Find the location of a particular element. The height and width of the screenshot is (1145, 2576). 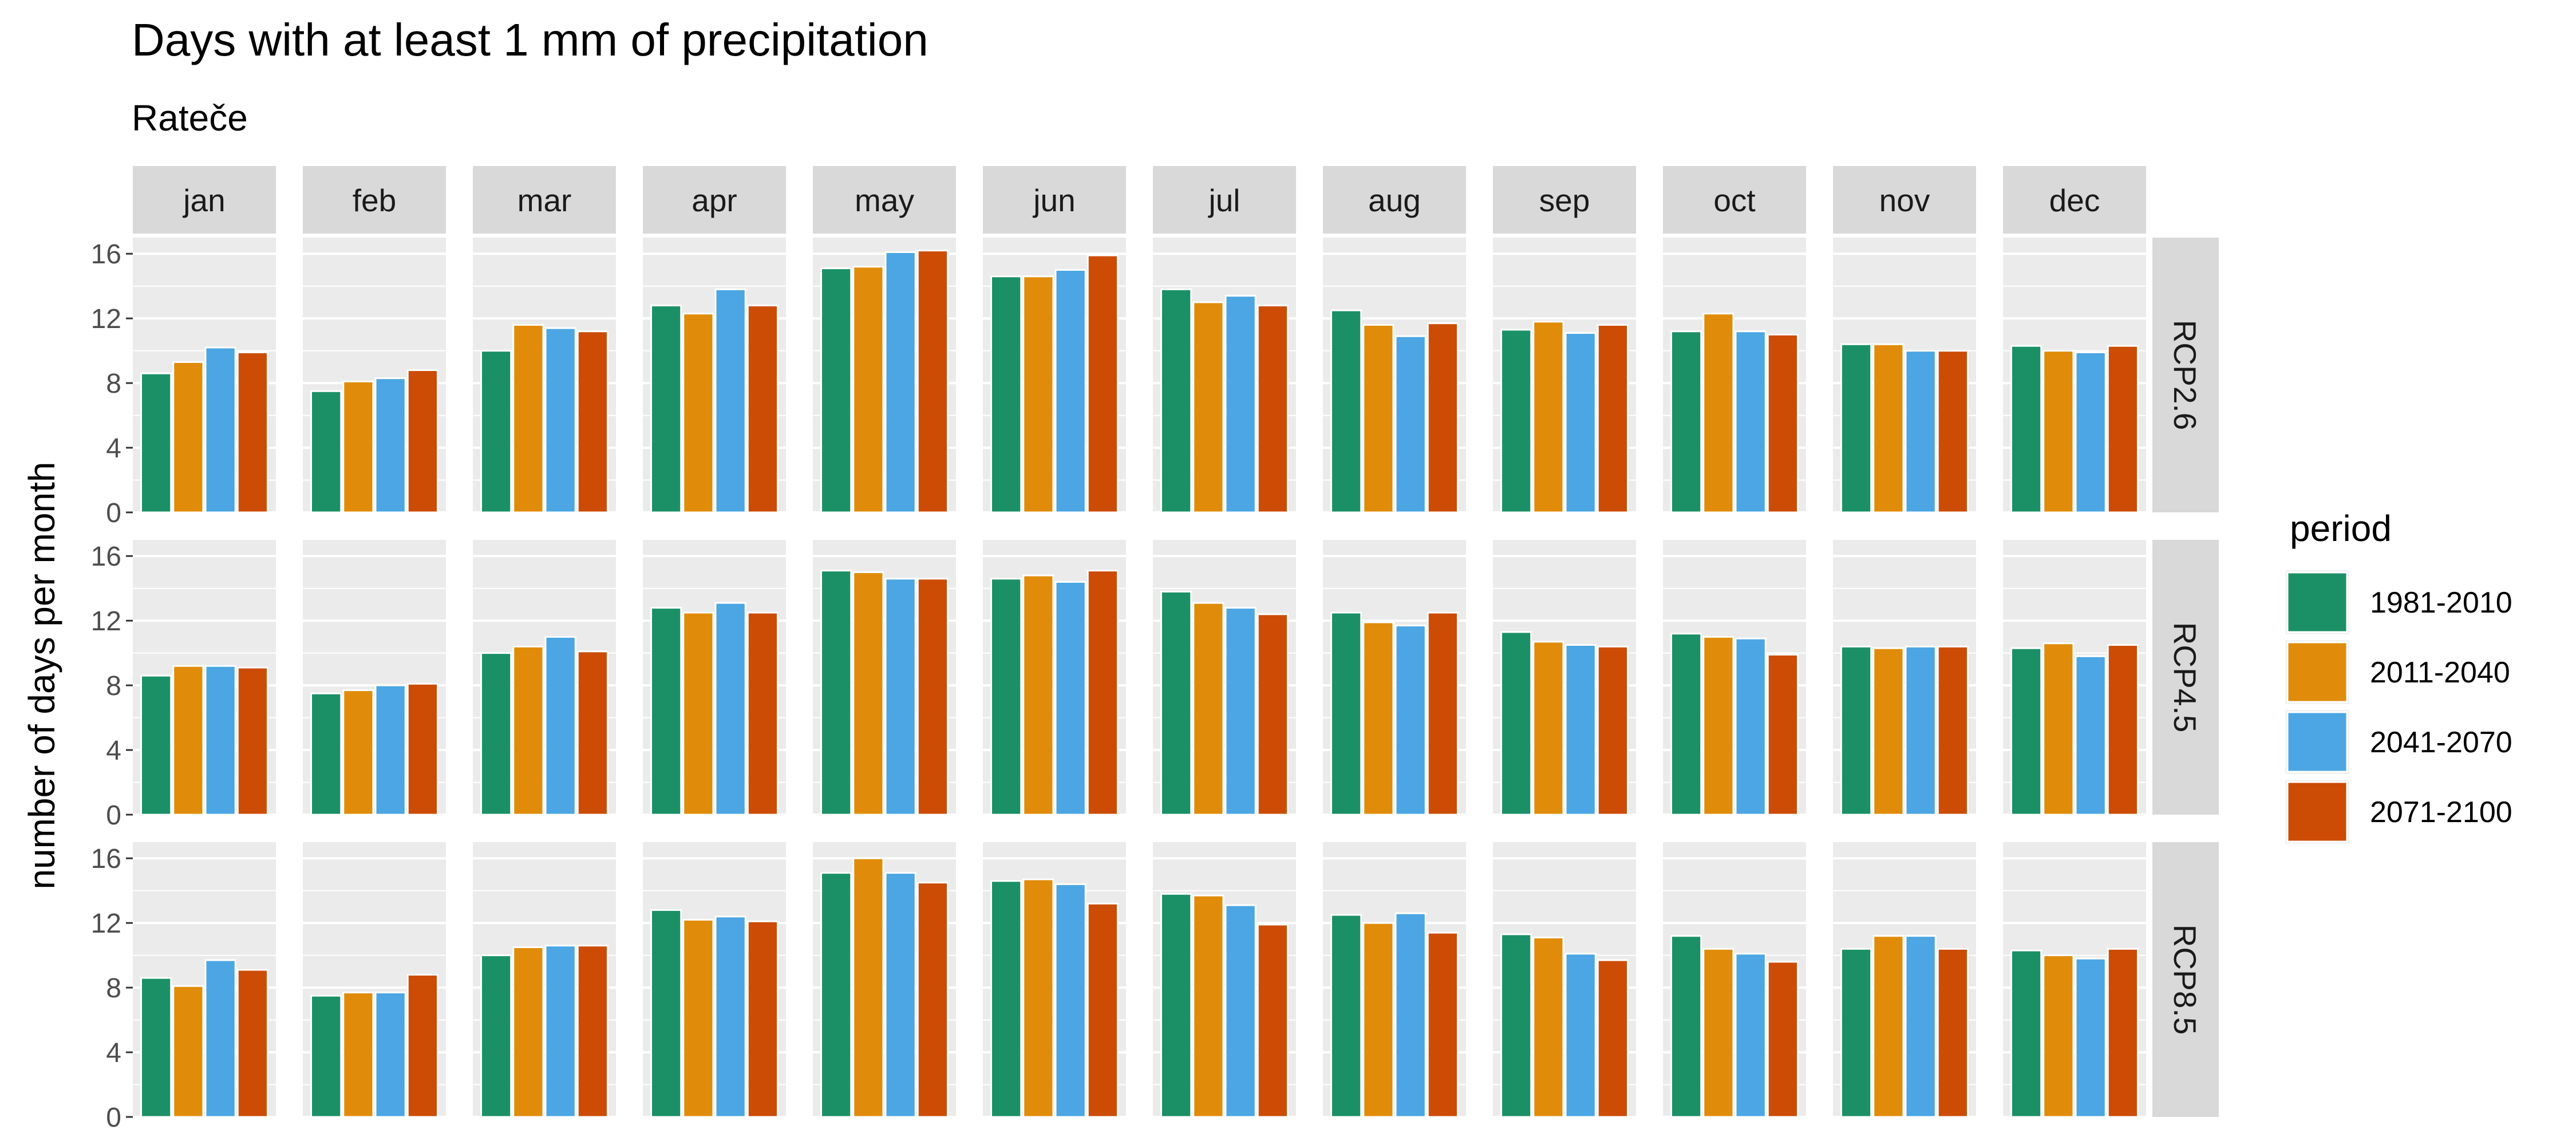

bar-RCP8.5-jun-1981-2010: RCP8.5 jun 1981-2010: 14.6 is located at coordinates (1006, 999).